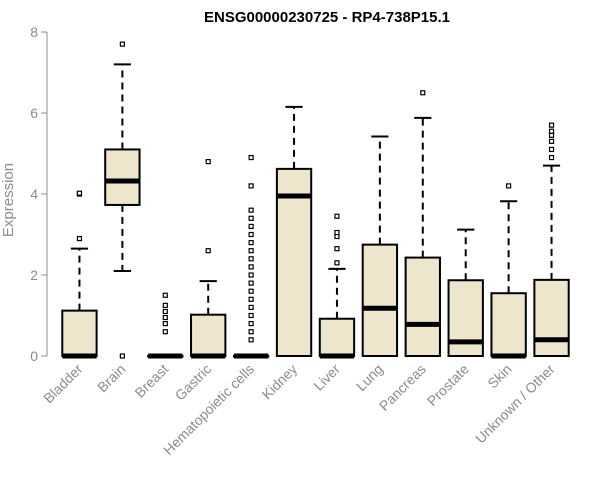  I want to click on x-tick-label: Bladder, so click(63, 384).